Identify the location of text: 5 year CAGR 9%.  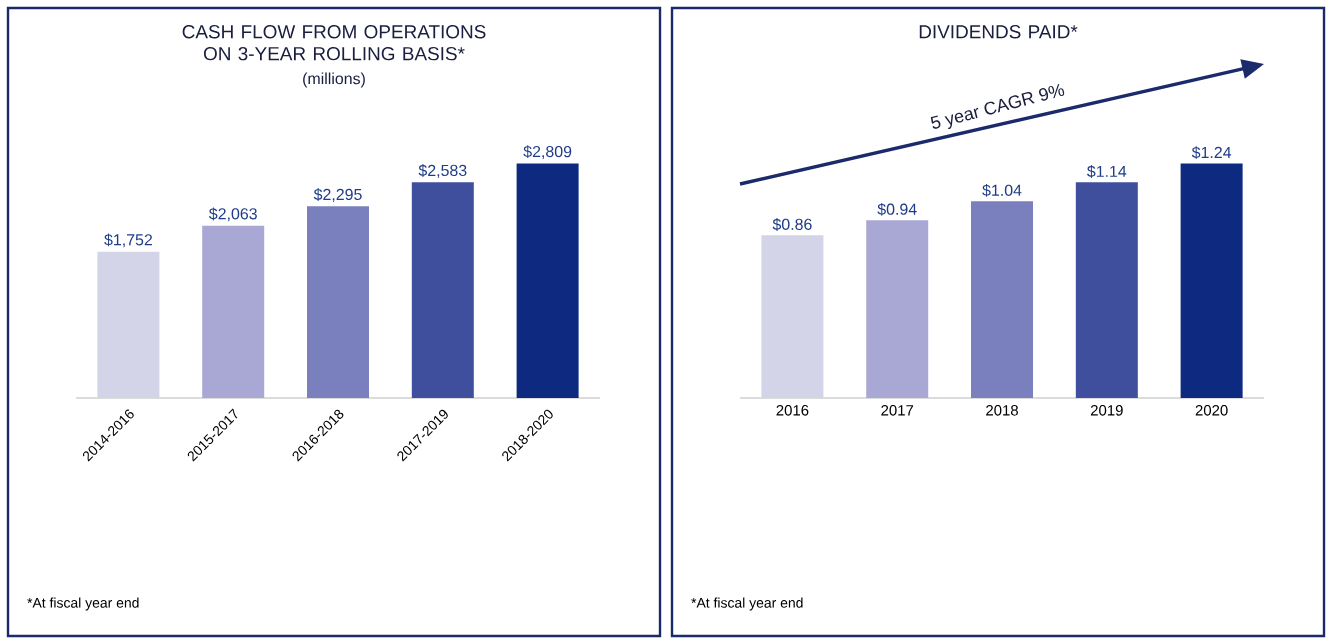
(997, 106).